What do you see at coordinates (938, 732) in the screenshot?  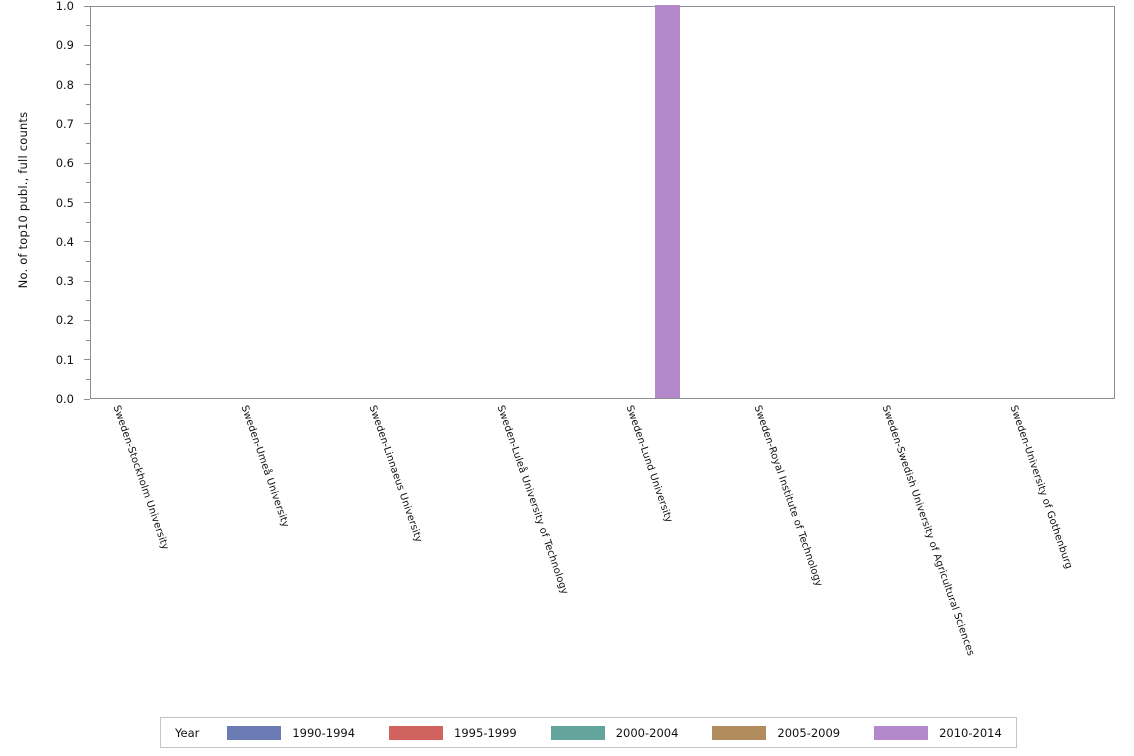 I see `legend-entry: 2010-2014` at bounding box center [938, 732].